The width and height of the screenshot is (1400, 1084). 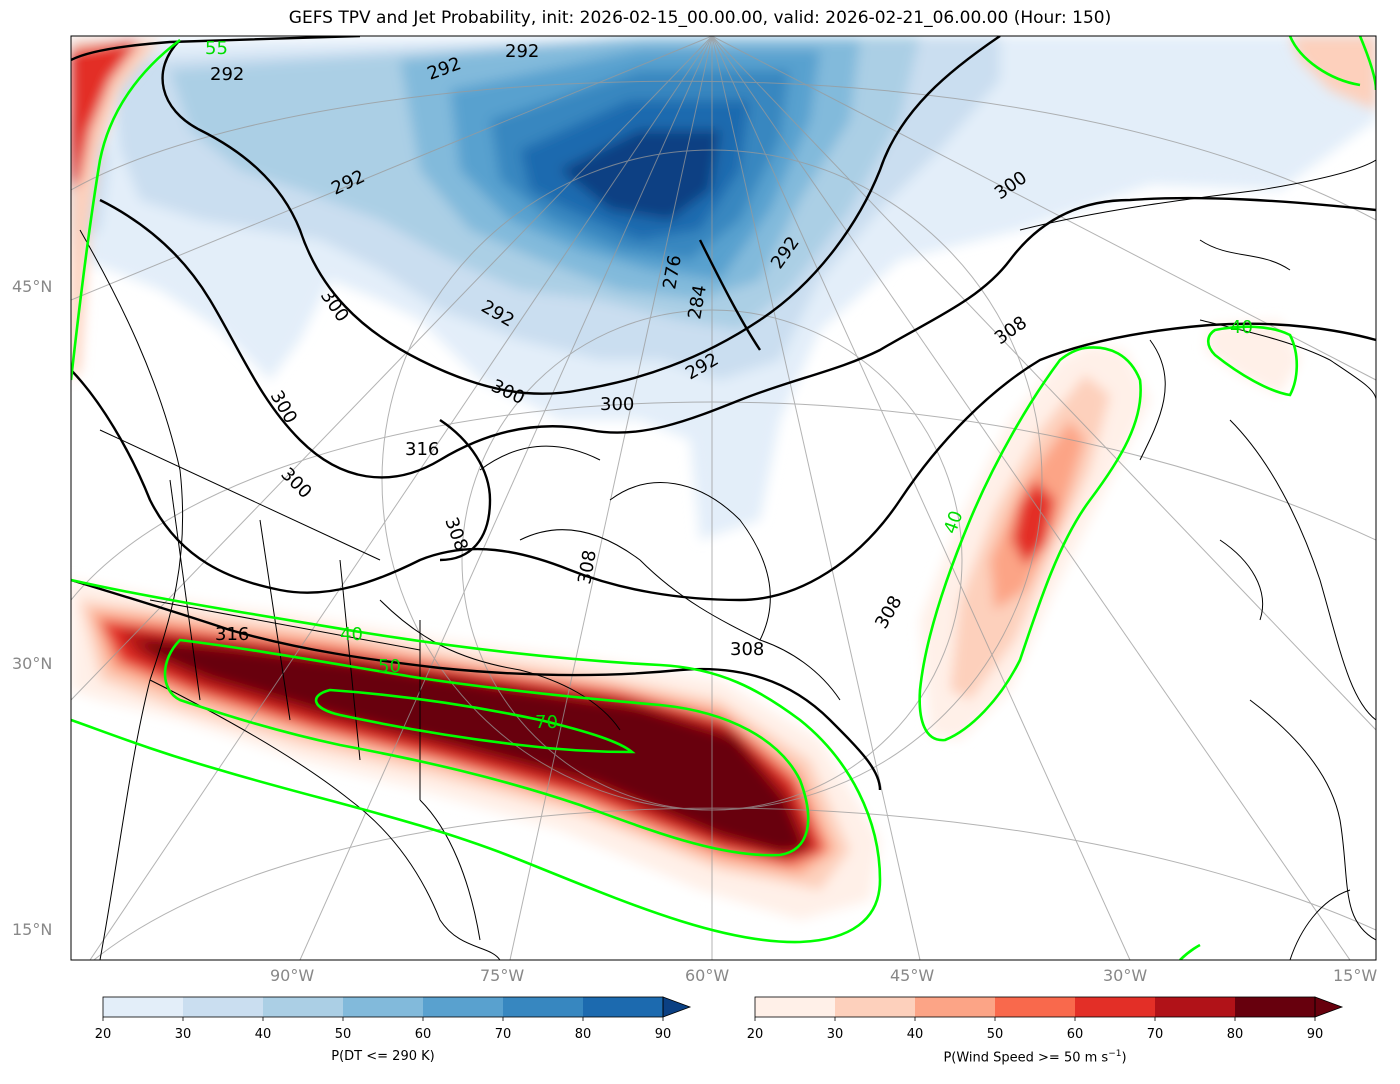 I want to click on colorbar-jet, so click(x=1049, y=1008).